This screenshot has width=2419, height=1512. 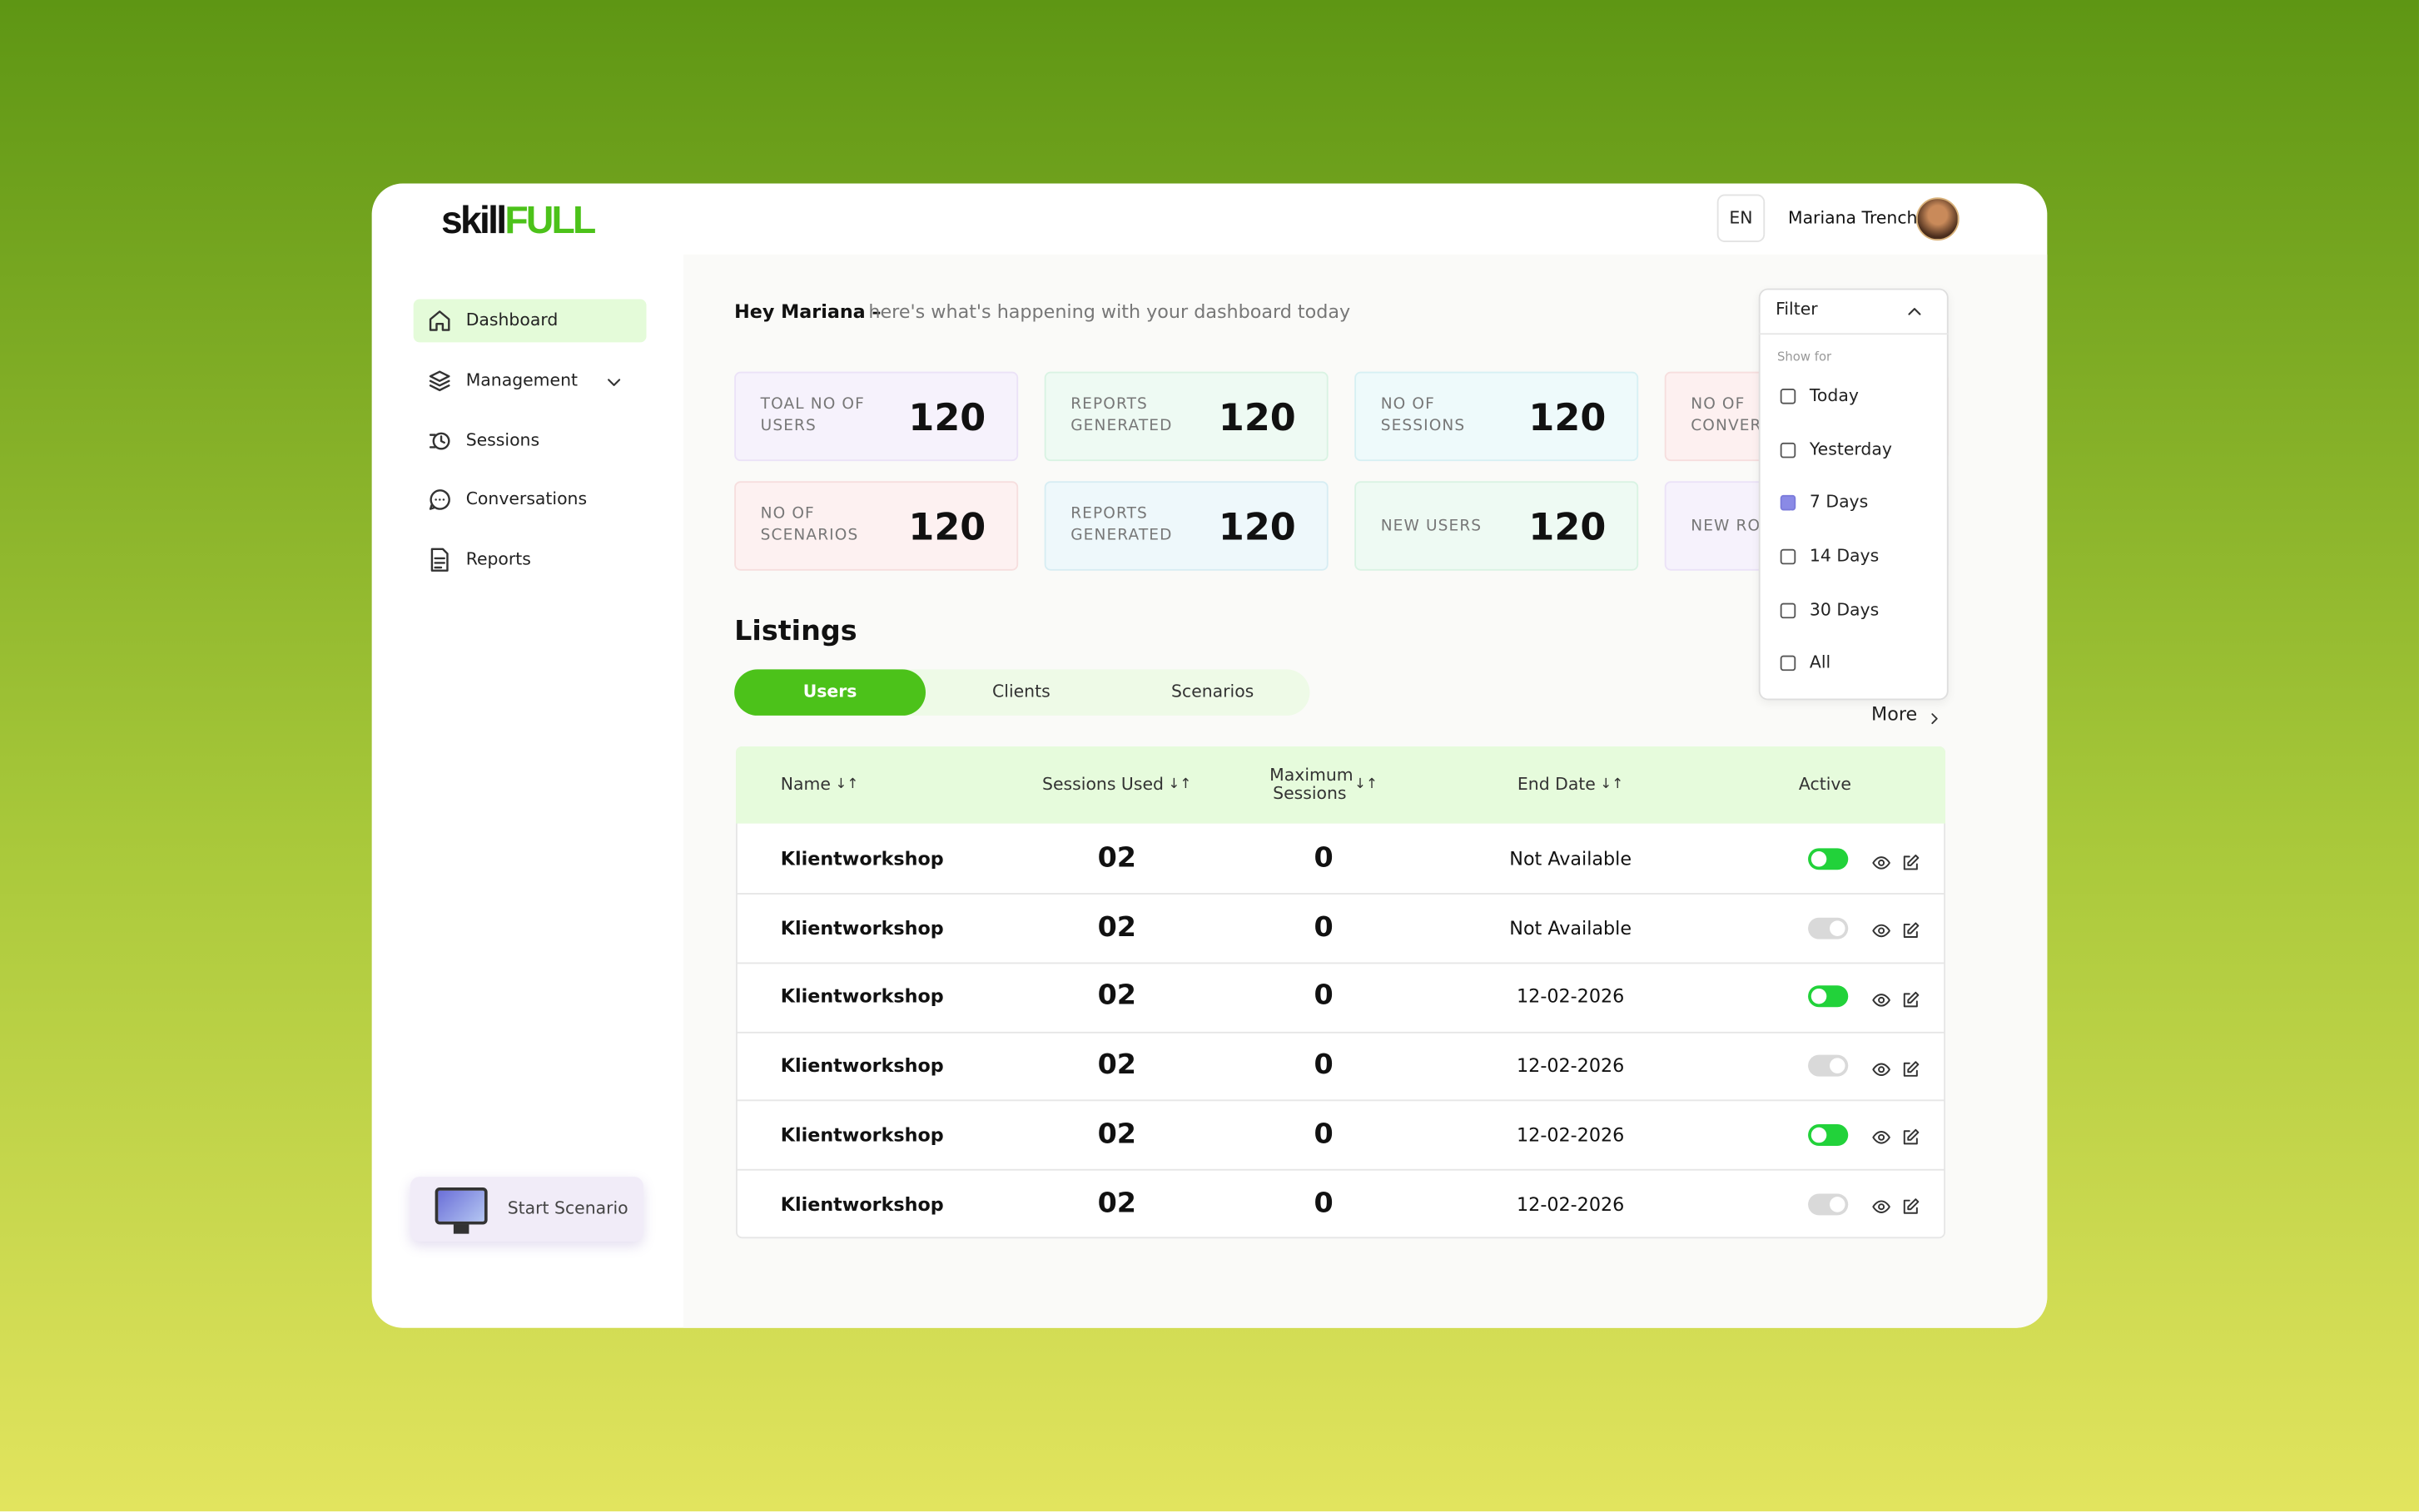 What do you see at coordinates (1845, 610) in the screenshot?
I see `filter-option: 30 Days` at bounding box center [1845, 610].